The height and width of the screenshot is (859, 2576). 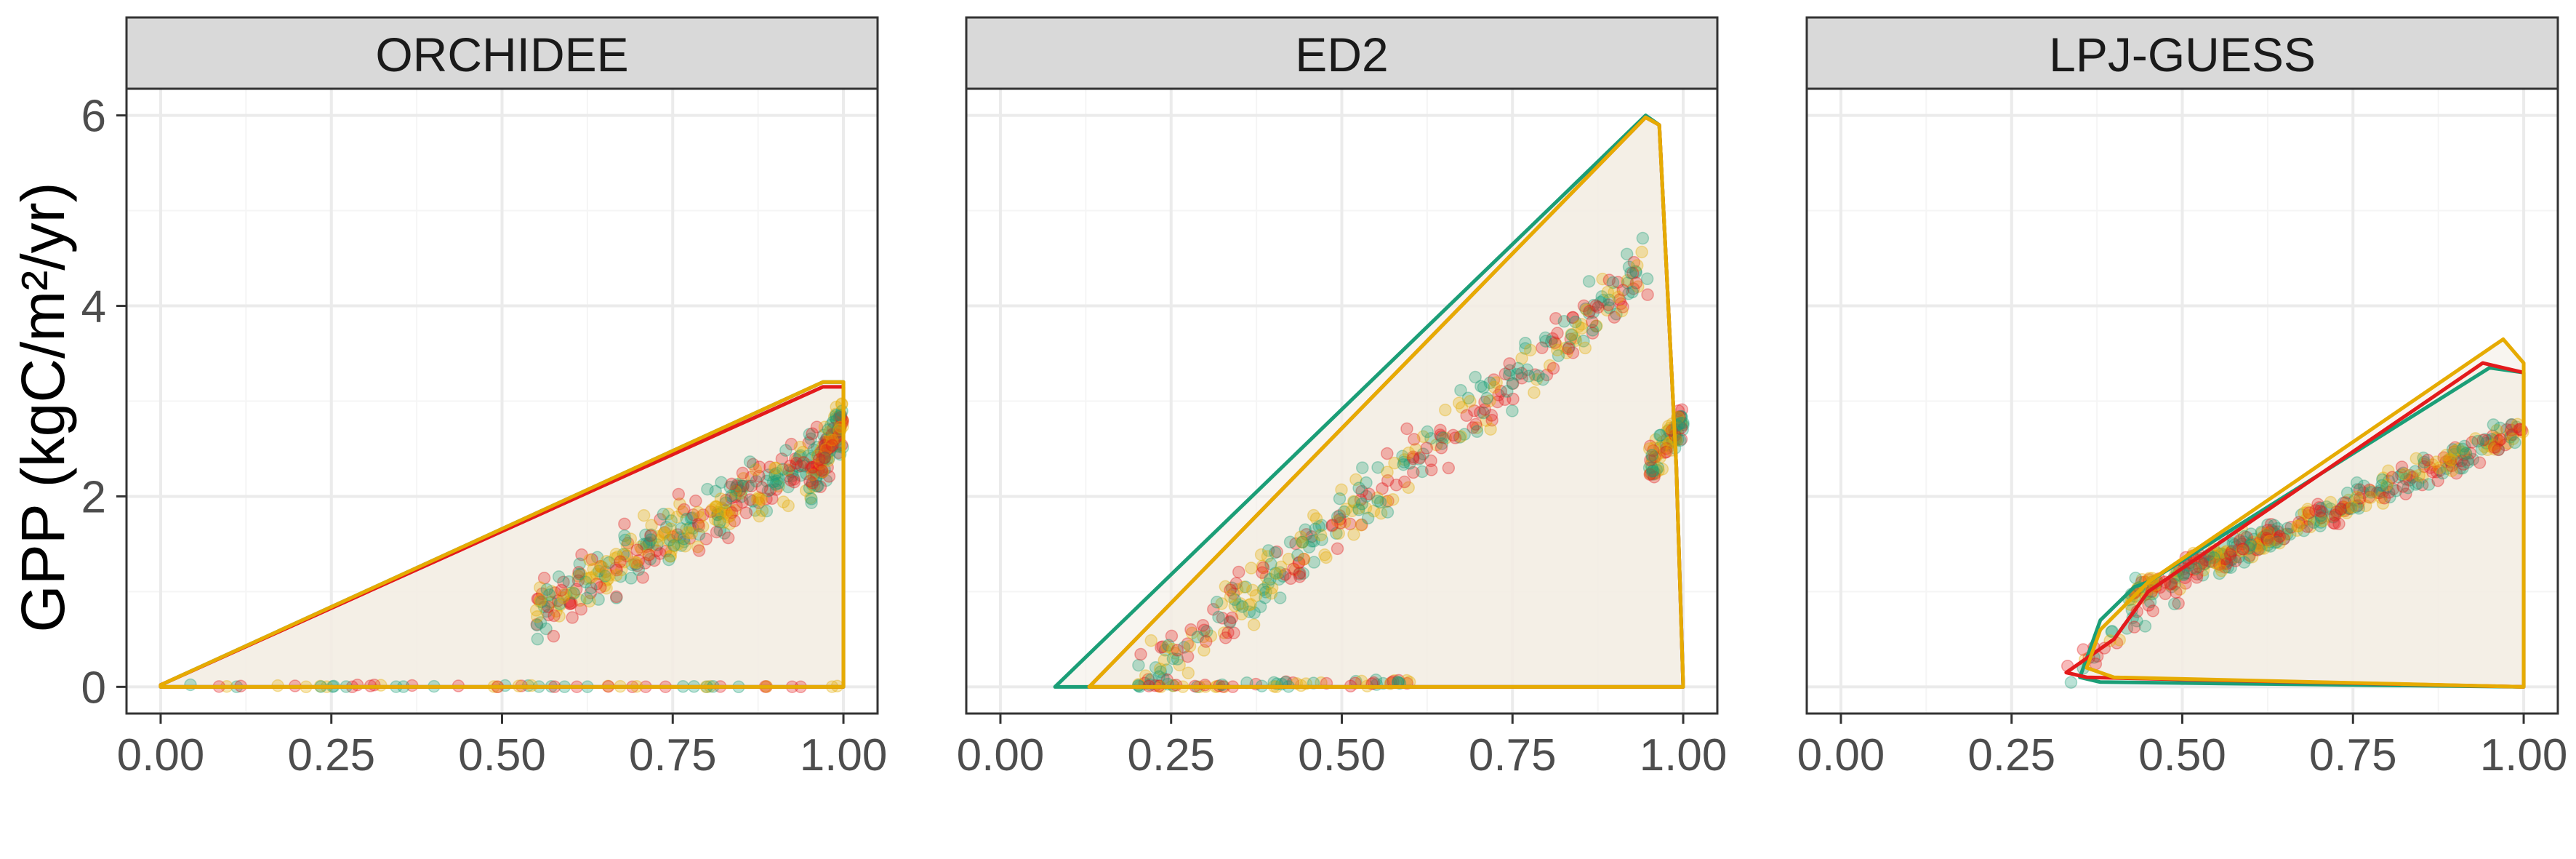 What do you see at coordinates (673, 755) in the screenshot?
I see `x-tick-label: 0.75` at bounding box center [673, 755].